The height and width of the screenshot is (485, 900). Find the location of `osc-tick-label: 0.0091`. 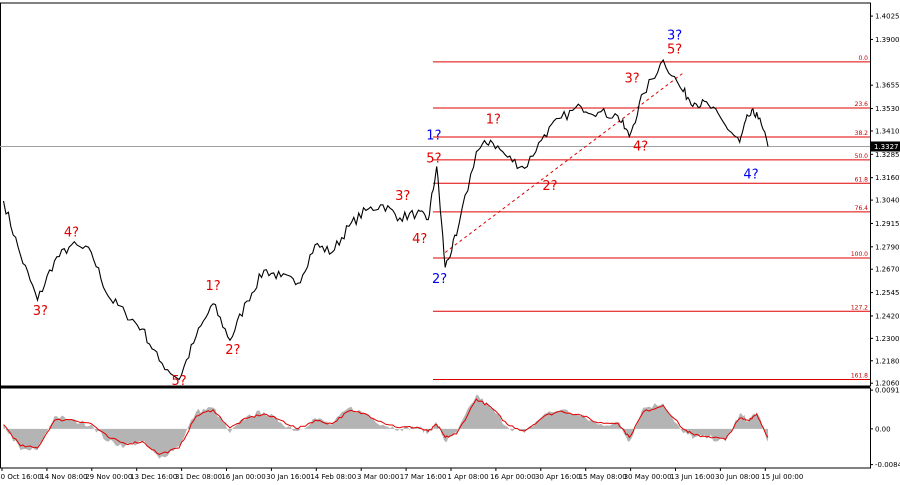

osc-tick-label: 0.0091 is located at coordinates (887, 391).